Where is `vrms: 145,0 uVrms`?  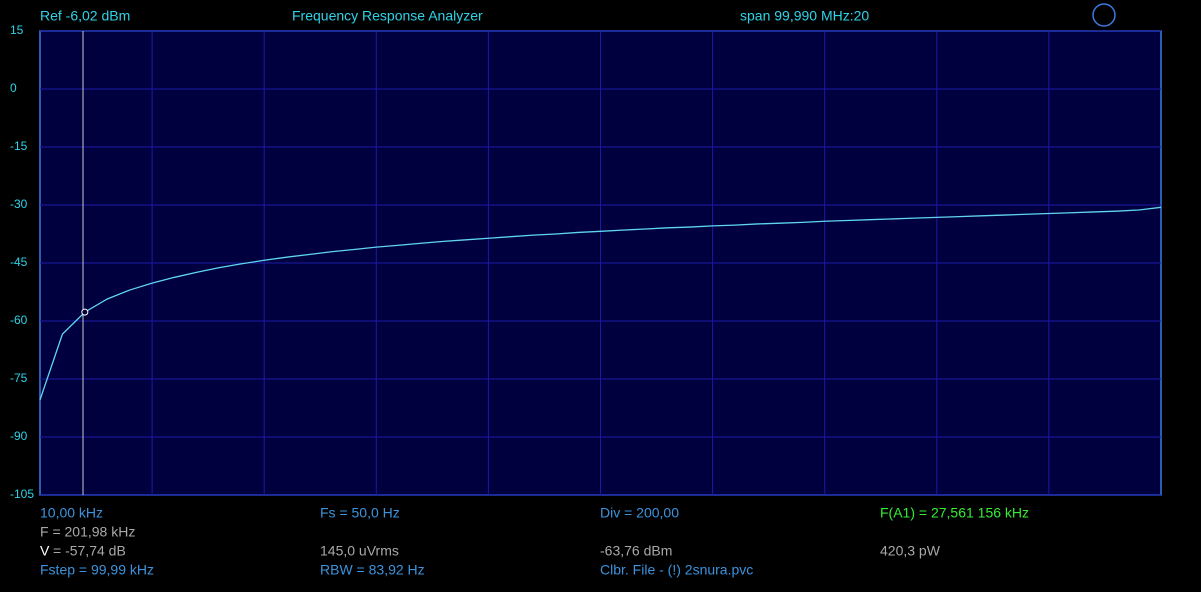 vrms: 145,0 uVrms is located at coordinates (359, 551).